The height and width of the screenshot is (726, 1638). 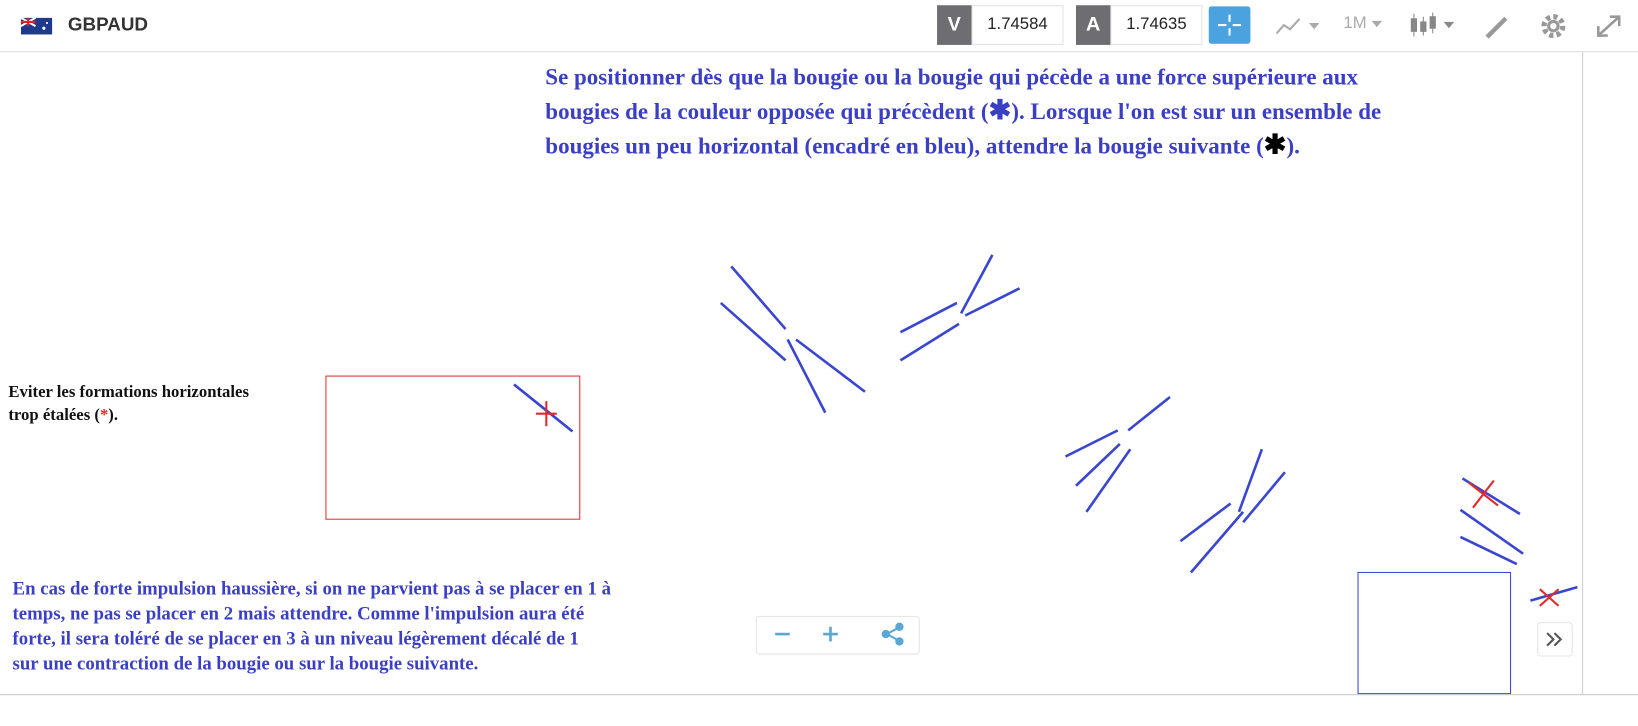 I want to click on blue-frame, so click(x=1434, y=633).